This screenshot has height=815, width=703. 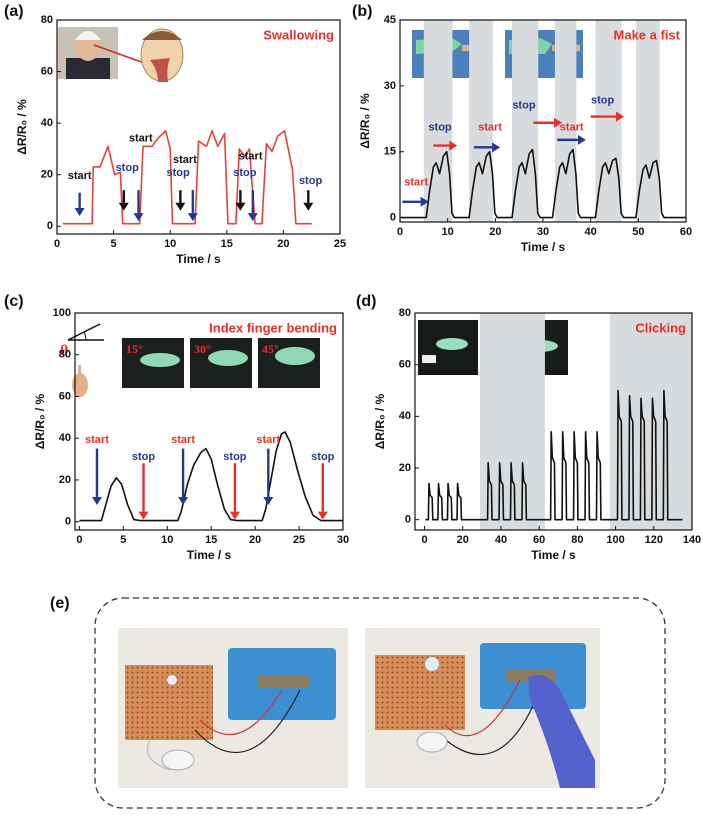 What do you see at coordinates (14, 11) in the screenshot?
I see `panel-label: (a)` at bounding box center [14, 11].